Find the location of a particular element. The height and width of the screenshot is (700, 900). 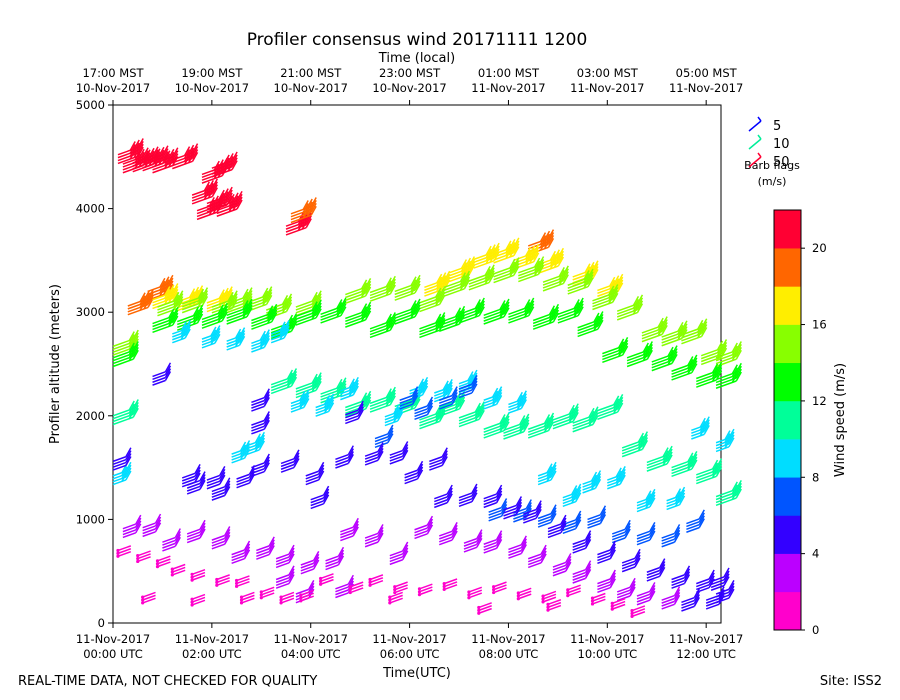

legend-entry: 5 is located at coordinates (764, 125).